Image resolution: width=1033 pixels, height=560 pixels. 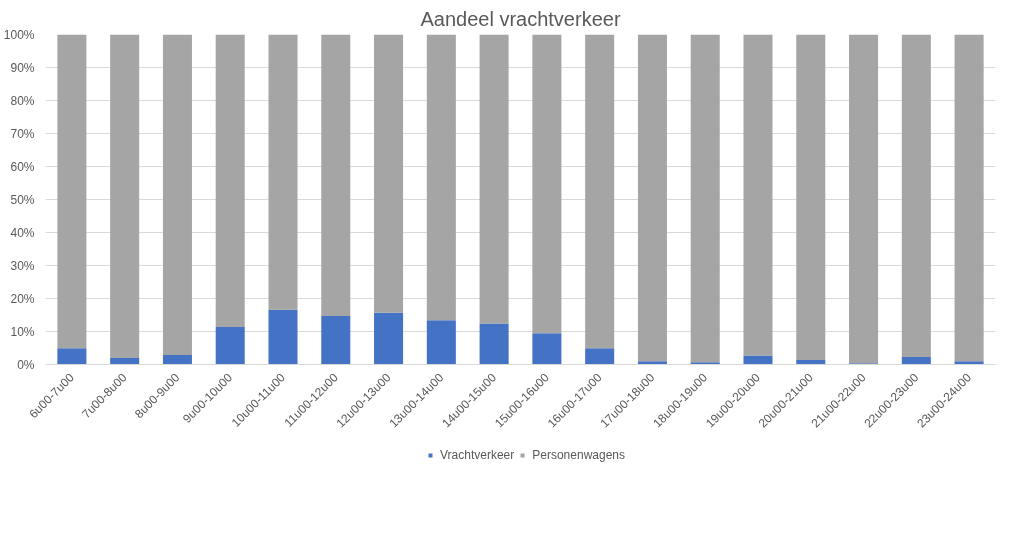 What do you see at coordinates (19, 34) in the screenshot?
I see `y-tick-label: 100%` at bounding box center [19, 34].